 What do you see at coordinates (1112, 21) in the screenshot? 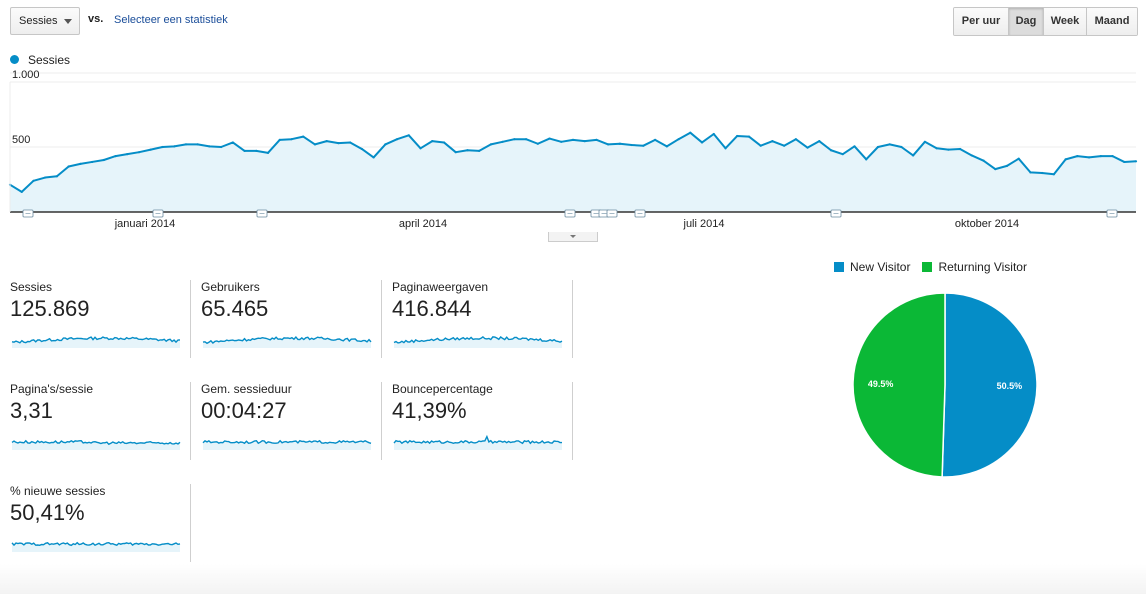
I see `period-month-button: Maand` at bounding box center [1112, 21].